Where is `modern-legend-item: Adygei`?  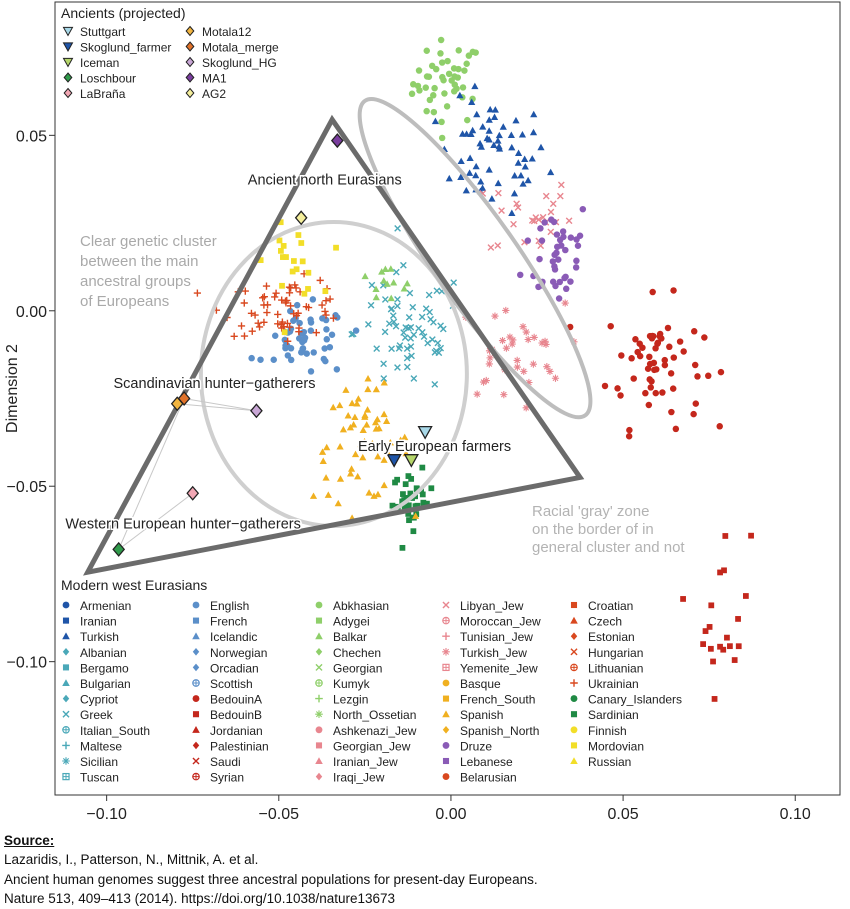 modern-legend-item: Adygei is located at coordinates (342, 622).